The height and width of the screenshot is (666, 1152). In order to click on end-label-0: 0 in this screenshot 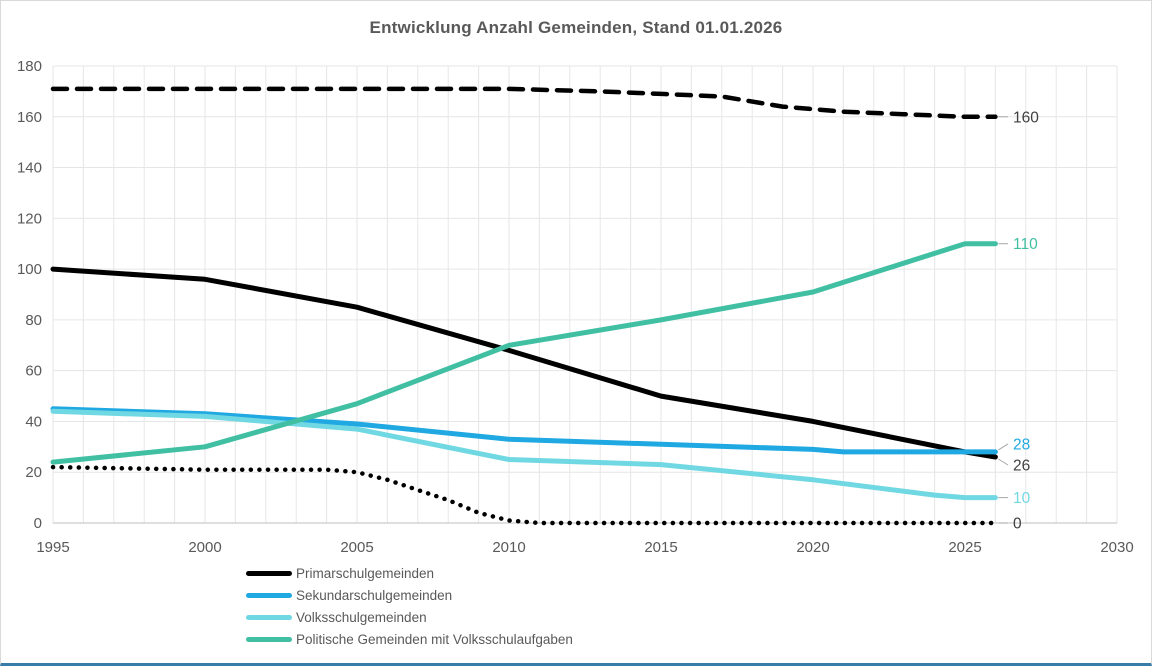, I will do `click(1017, 524)`.